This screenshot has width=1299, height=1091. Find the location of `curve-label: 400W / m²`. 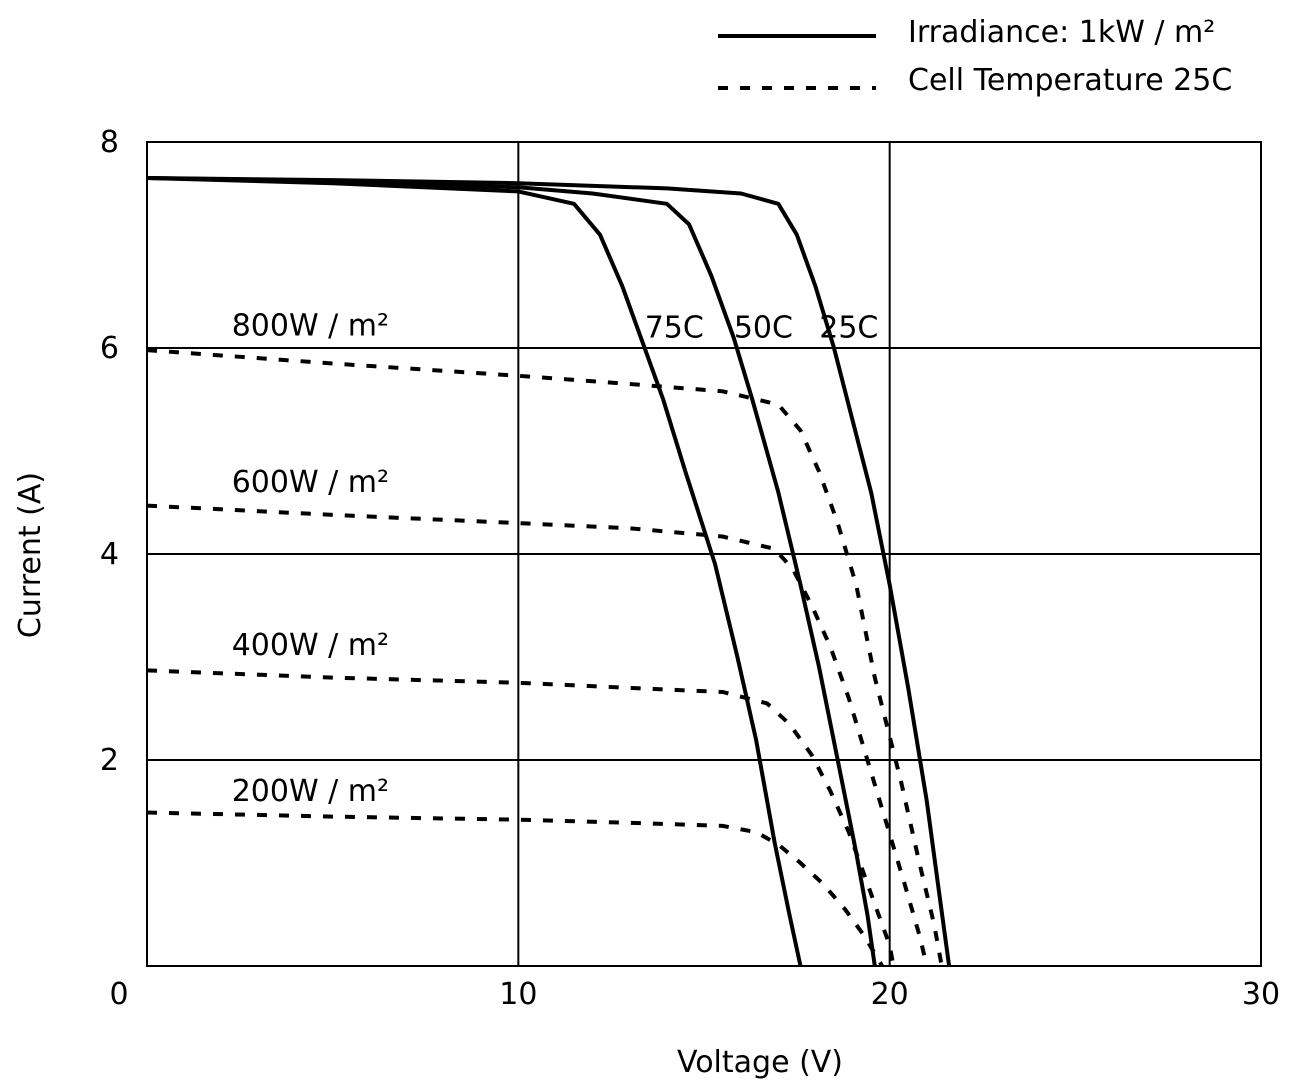

curve-label: 400W / m² is located at coordinates (310, 645).